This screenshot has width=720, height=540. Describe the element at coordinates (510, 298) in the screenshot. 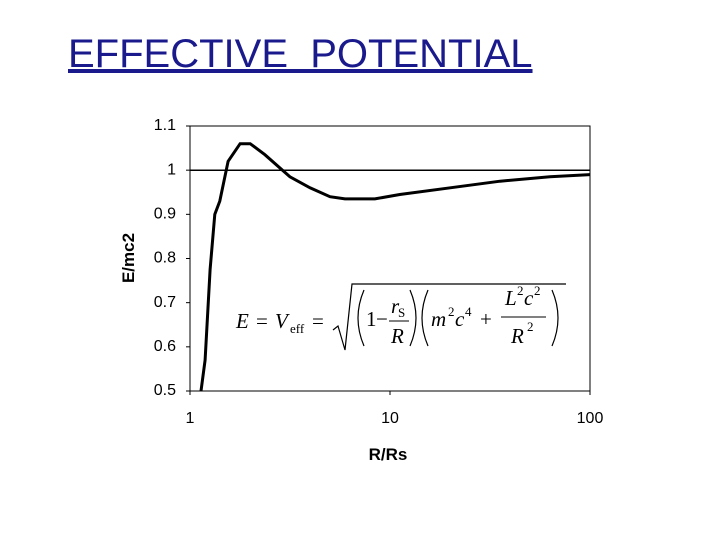

I see `formula-symbol: L` at that location.